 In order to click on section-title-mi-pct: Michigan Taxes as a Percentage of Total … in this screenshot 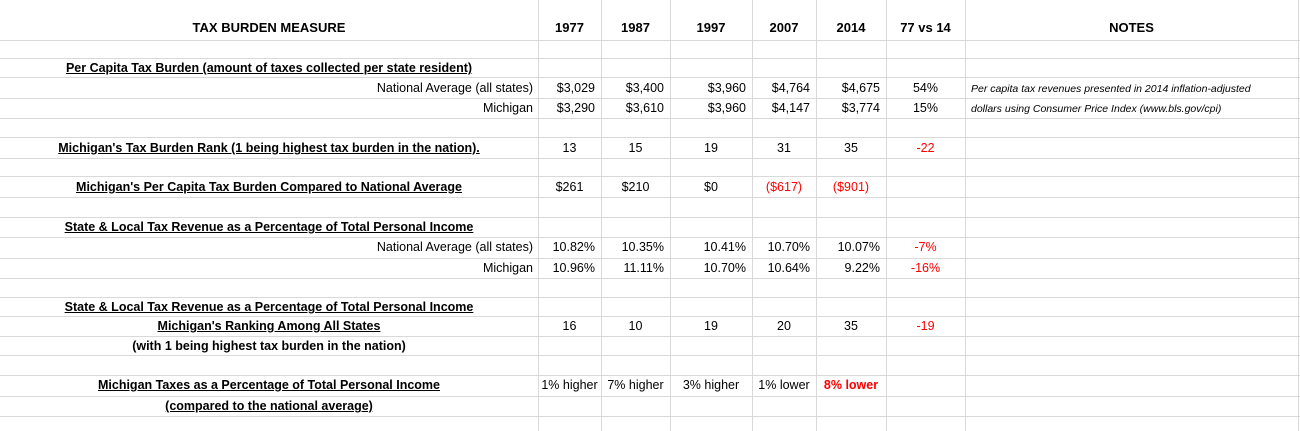, I will do `click(268, 385)`.